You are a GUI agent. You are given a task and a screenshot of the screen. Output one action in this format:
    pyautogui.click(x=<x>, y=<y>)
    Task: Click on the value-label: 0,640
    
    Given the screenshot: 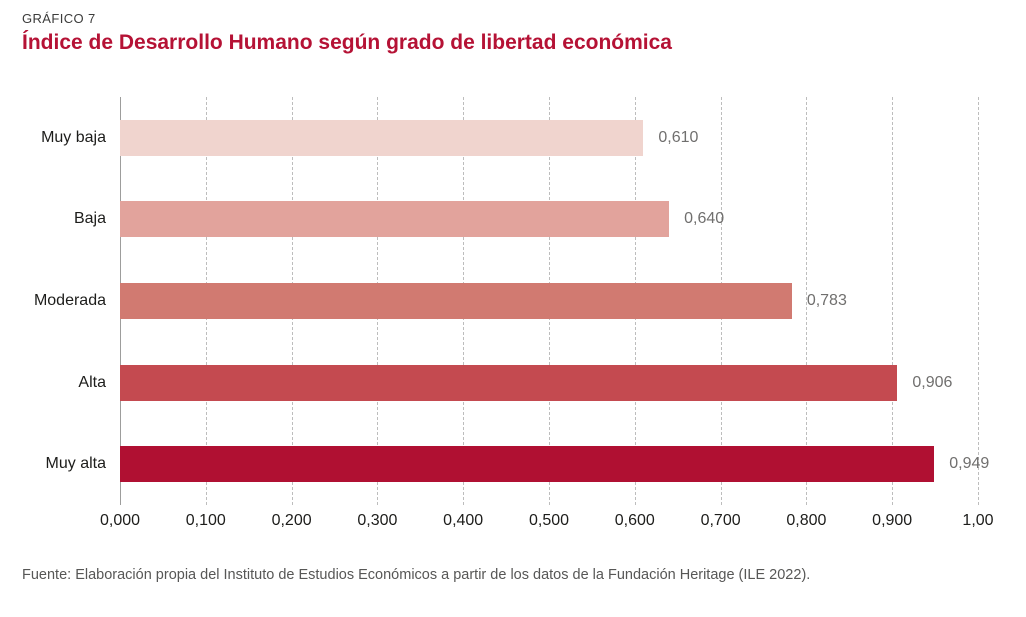 What is the action you would take?
    pyautogui.click(x=704, y=219)
    